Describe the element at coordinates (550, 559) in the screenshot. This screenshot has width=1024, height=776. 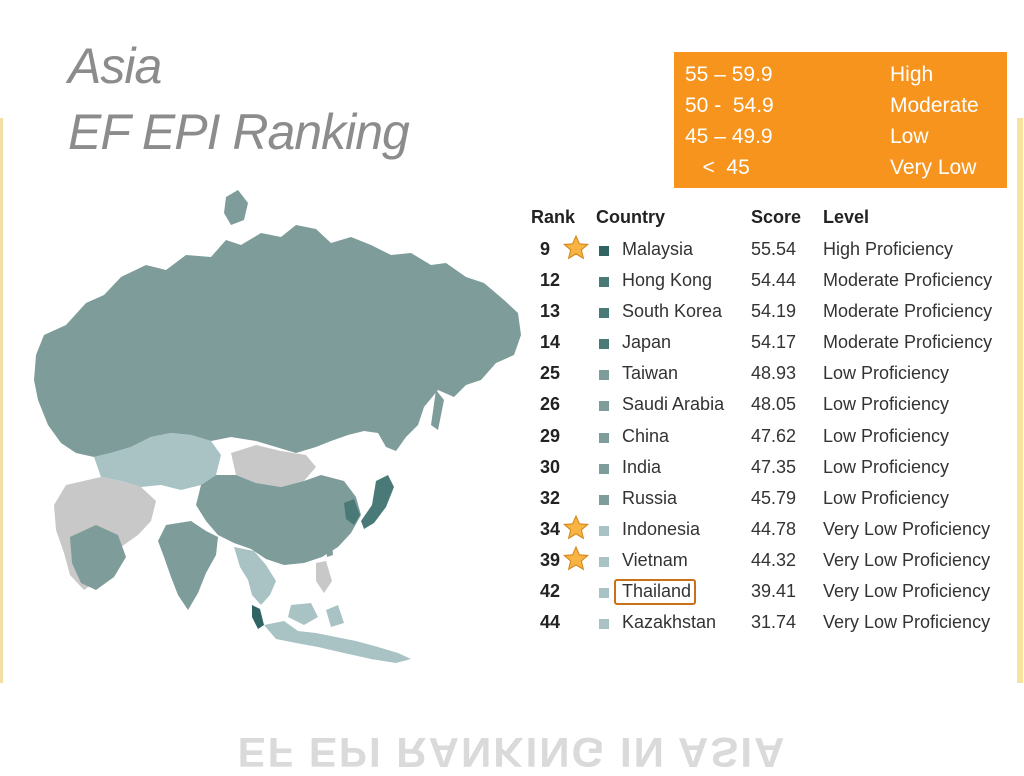
I see `rank-cell: 39` at that location.